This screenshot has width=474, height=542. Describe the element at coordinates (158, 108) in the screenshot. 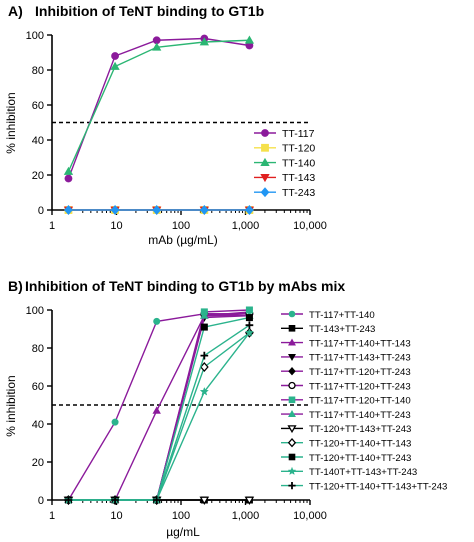

I see `panel-a-series-1-line` at that location.